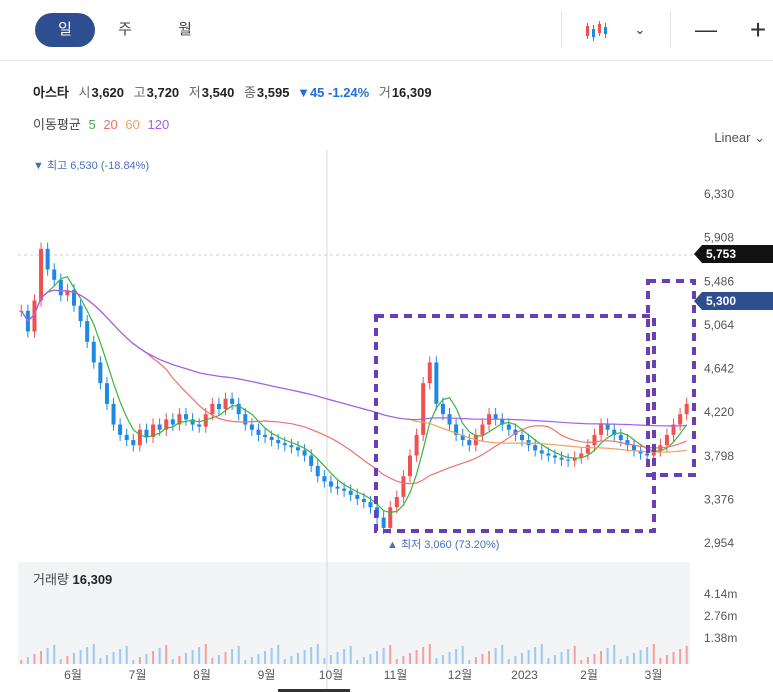 The width and height of the screenshot is (773, 692). I want to click on zoom-in-button: +, so click(758, 29).